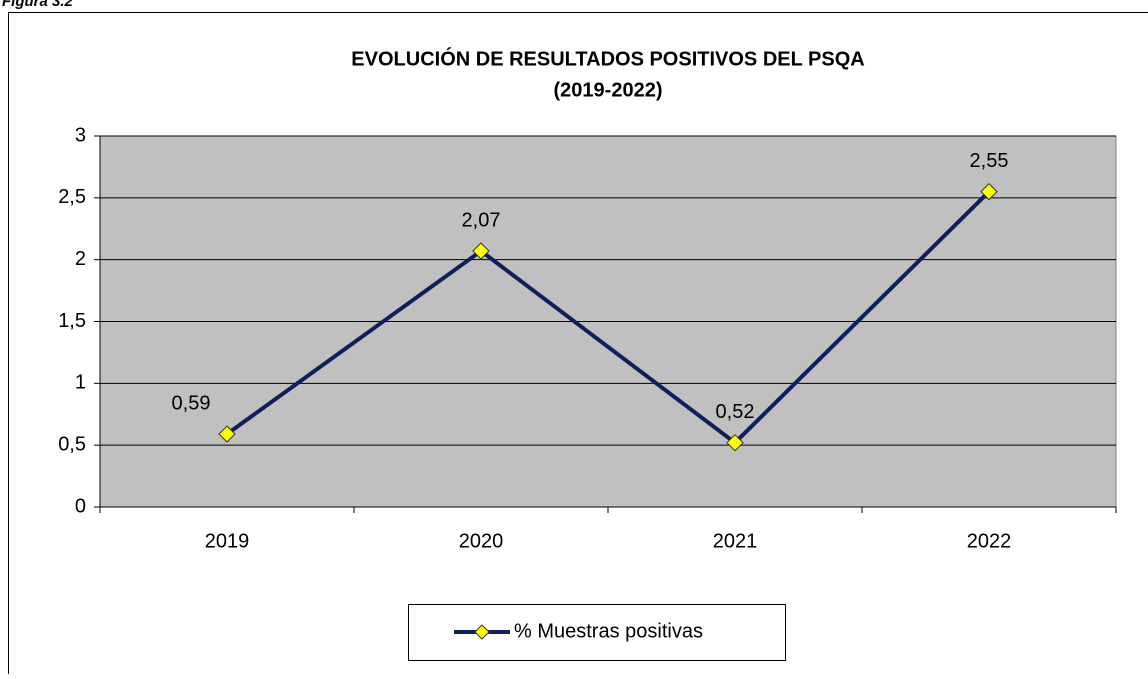 The height and width of the screenshot is (679, 1148). Describe the element at coordinates (481, 541) in the screenshot. I see `x-tick-label: 2020` at that location.